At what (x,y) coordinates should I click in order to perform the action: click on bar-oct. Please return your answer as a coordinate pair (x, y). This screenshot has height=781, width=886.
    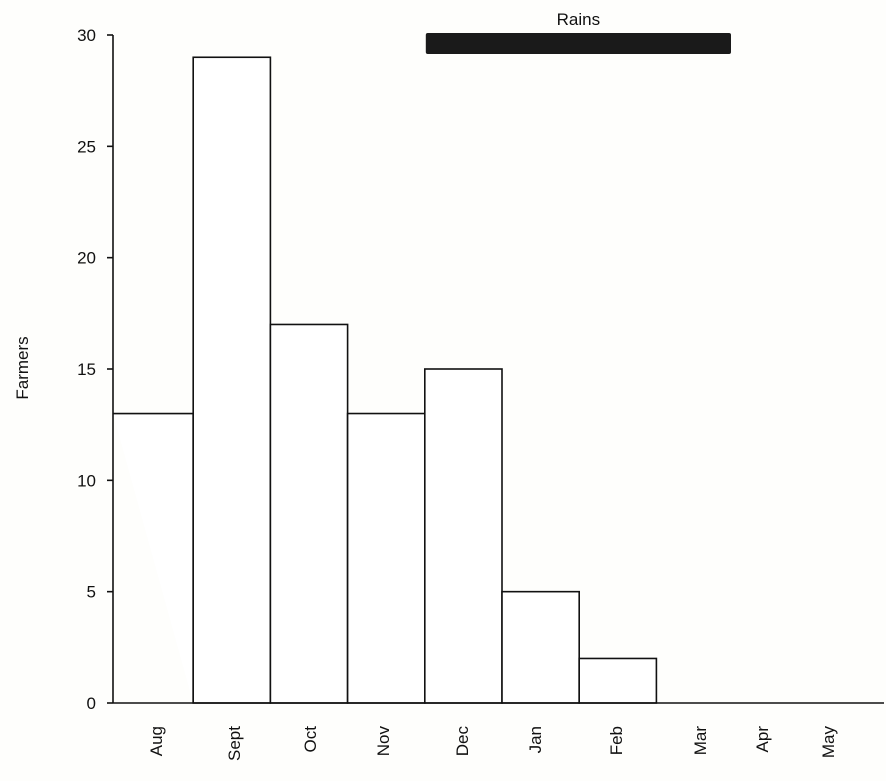
    Looking at the image, I should click on (309, 513).